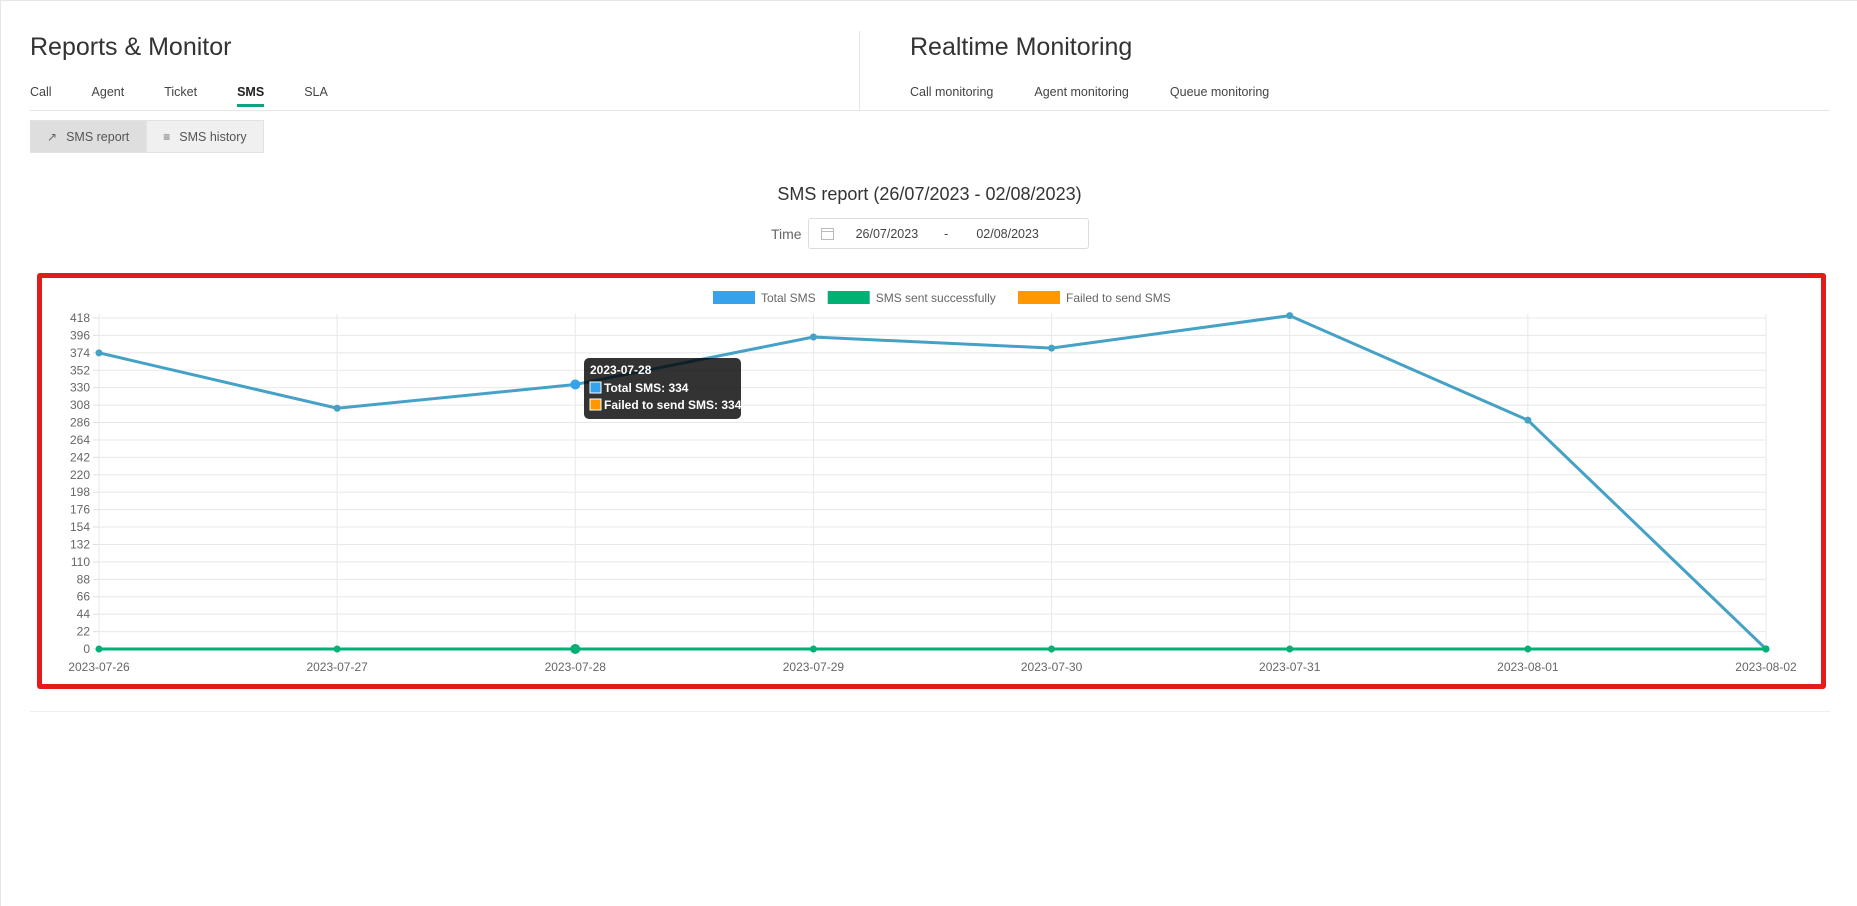 Image resolution: width=1857 pixels, height=906 pixels. What do you see at coordinates (99, 667) in the screenshot?
I see `x-tick-label-0: 2023-07-26` at bounding box center [99, 667].